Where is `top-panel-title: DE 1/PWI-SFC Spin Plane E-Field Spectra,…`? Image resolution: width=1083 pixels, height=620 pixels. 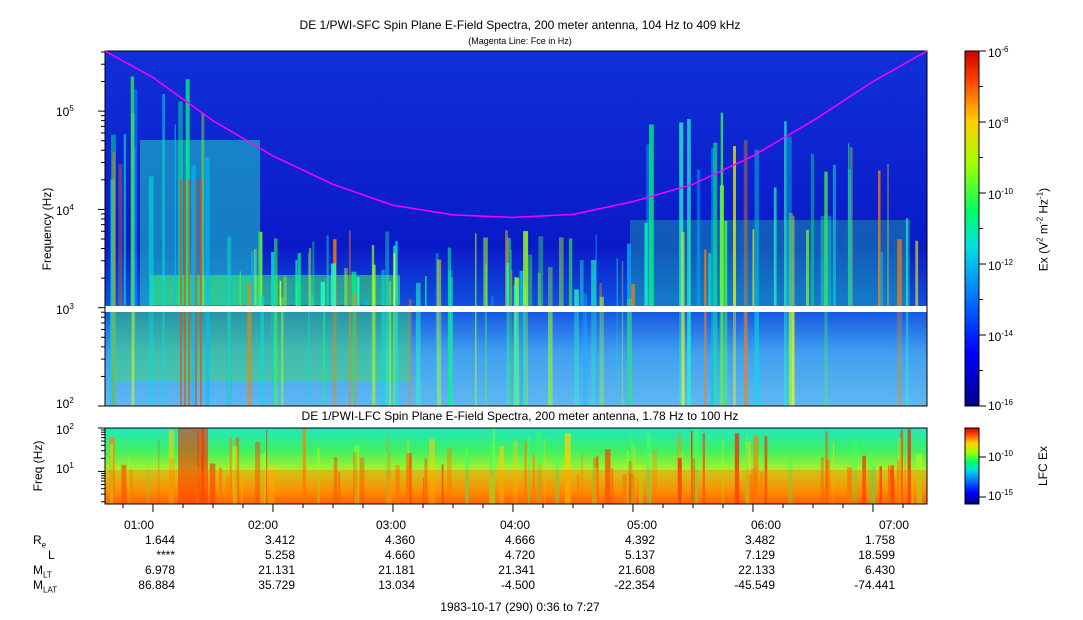
top-panel-title: DE 1/PWI-SFC Spin Plane E-Field Spectra,… is located at coordinates (520, 25).